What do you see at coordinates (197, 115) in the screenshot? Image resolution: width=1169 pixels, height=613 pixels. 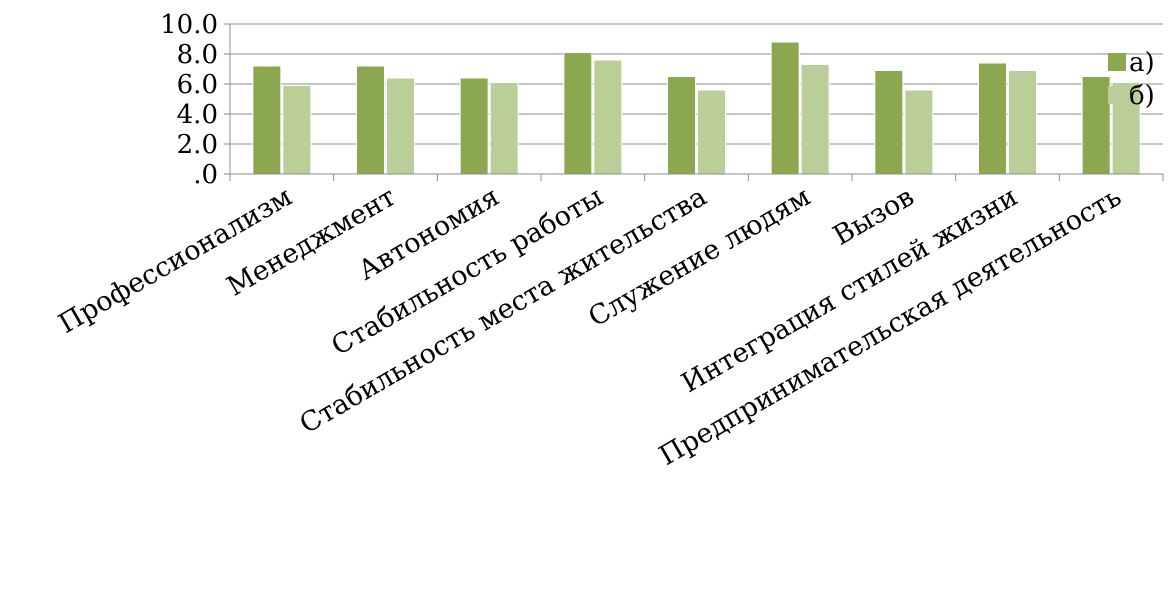 I see `y-tick-label: 4.0` at bounding box center [197, 115].